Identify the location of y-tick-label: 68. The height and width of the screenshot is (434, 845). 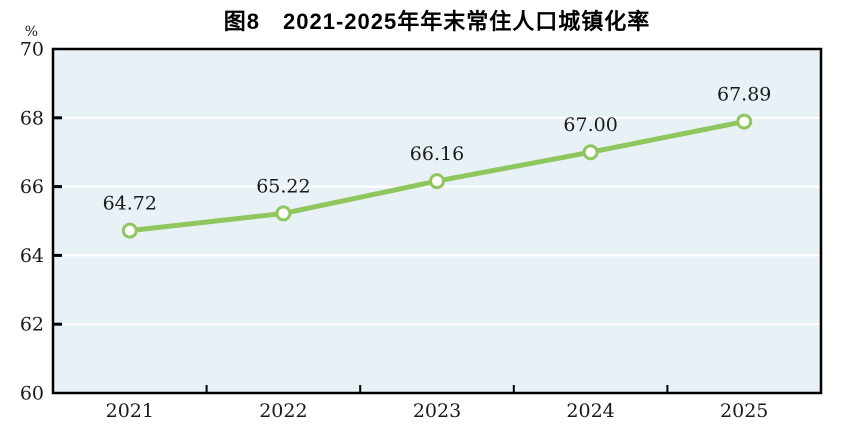
(32, 118).